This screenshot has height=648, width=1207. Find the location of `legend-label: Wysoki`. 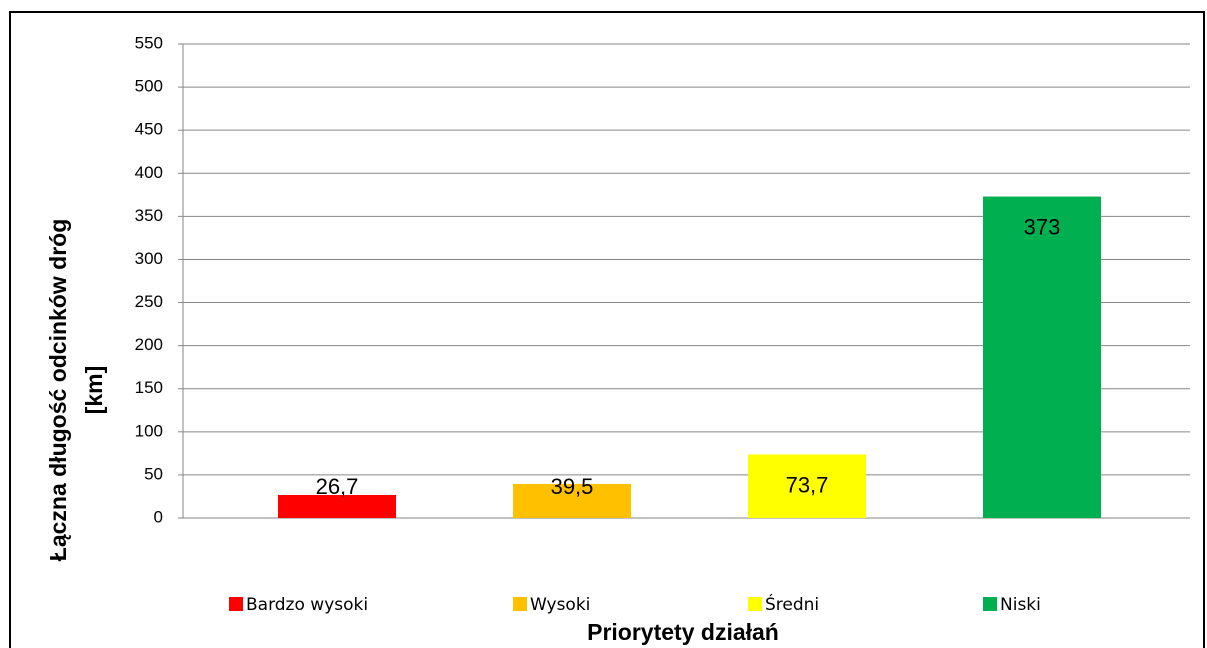

legend-label: Wysoki is located at coordinates (560, 605).